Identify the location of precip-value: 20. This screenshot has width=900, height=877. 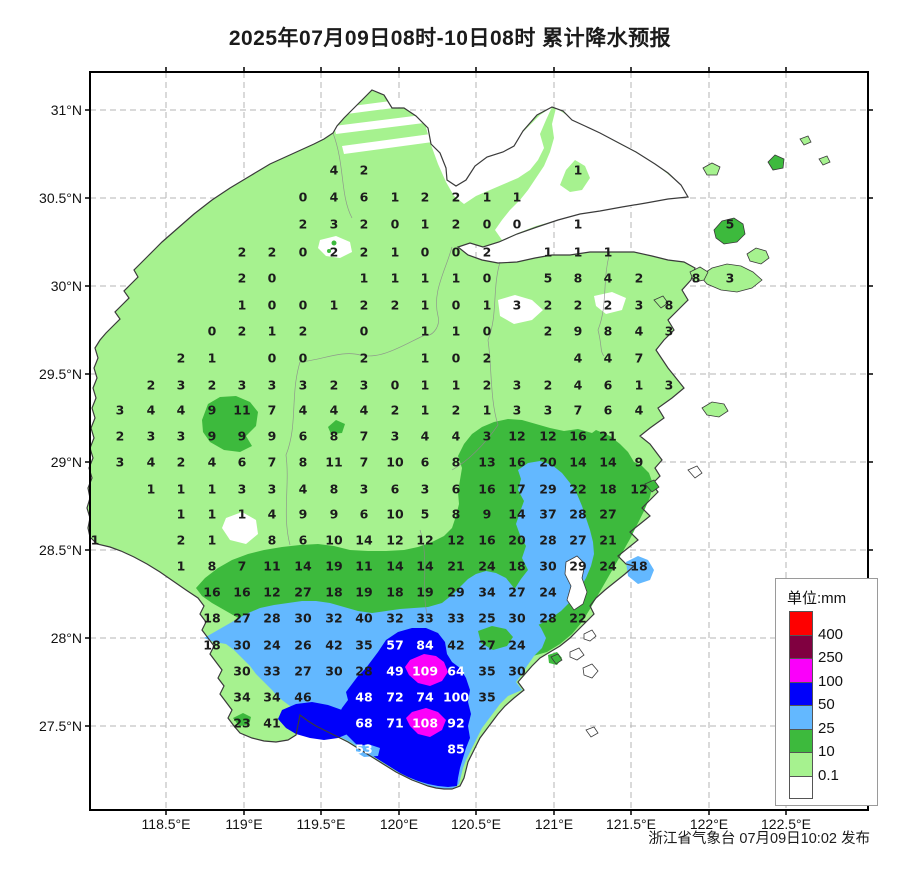
(517, 540).